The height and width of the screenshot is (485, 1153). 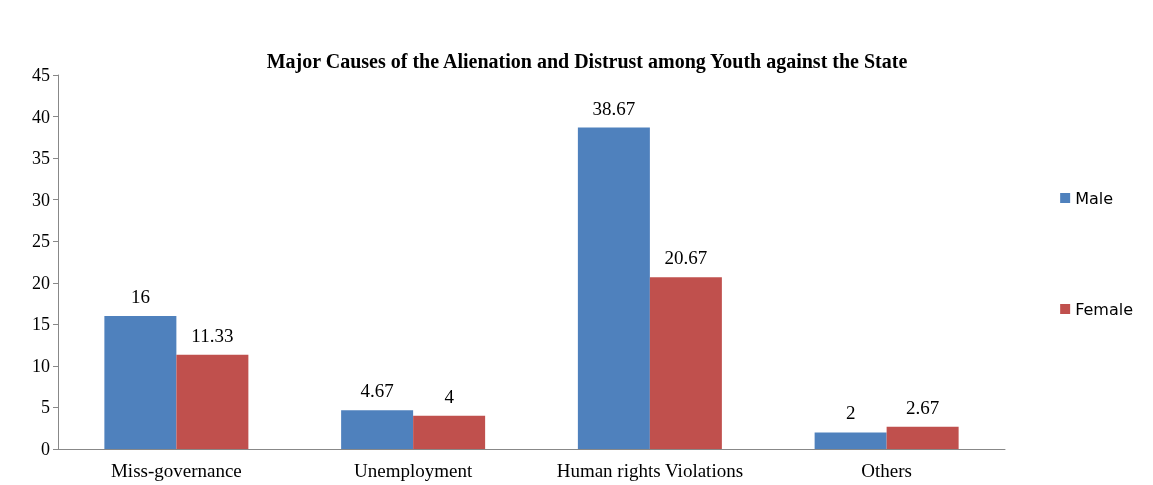 I want to click on y-tick-label: 25, so click(x=41, y=241).